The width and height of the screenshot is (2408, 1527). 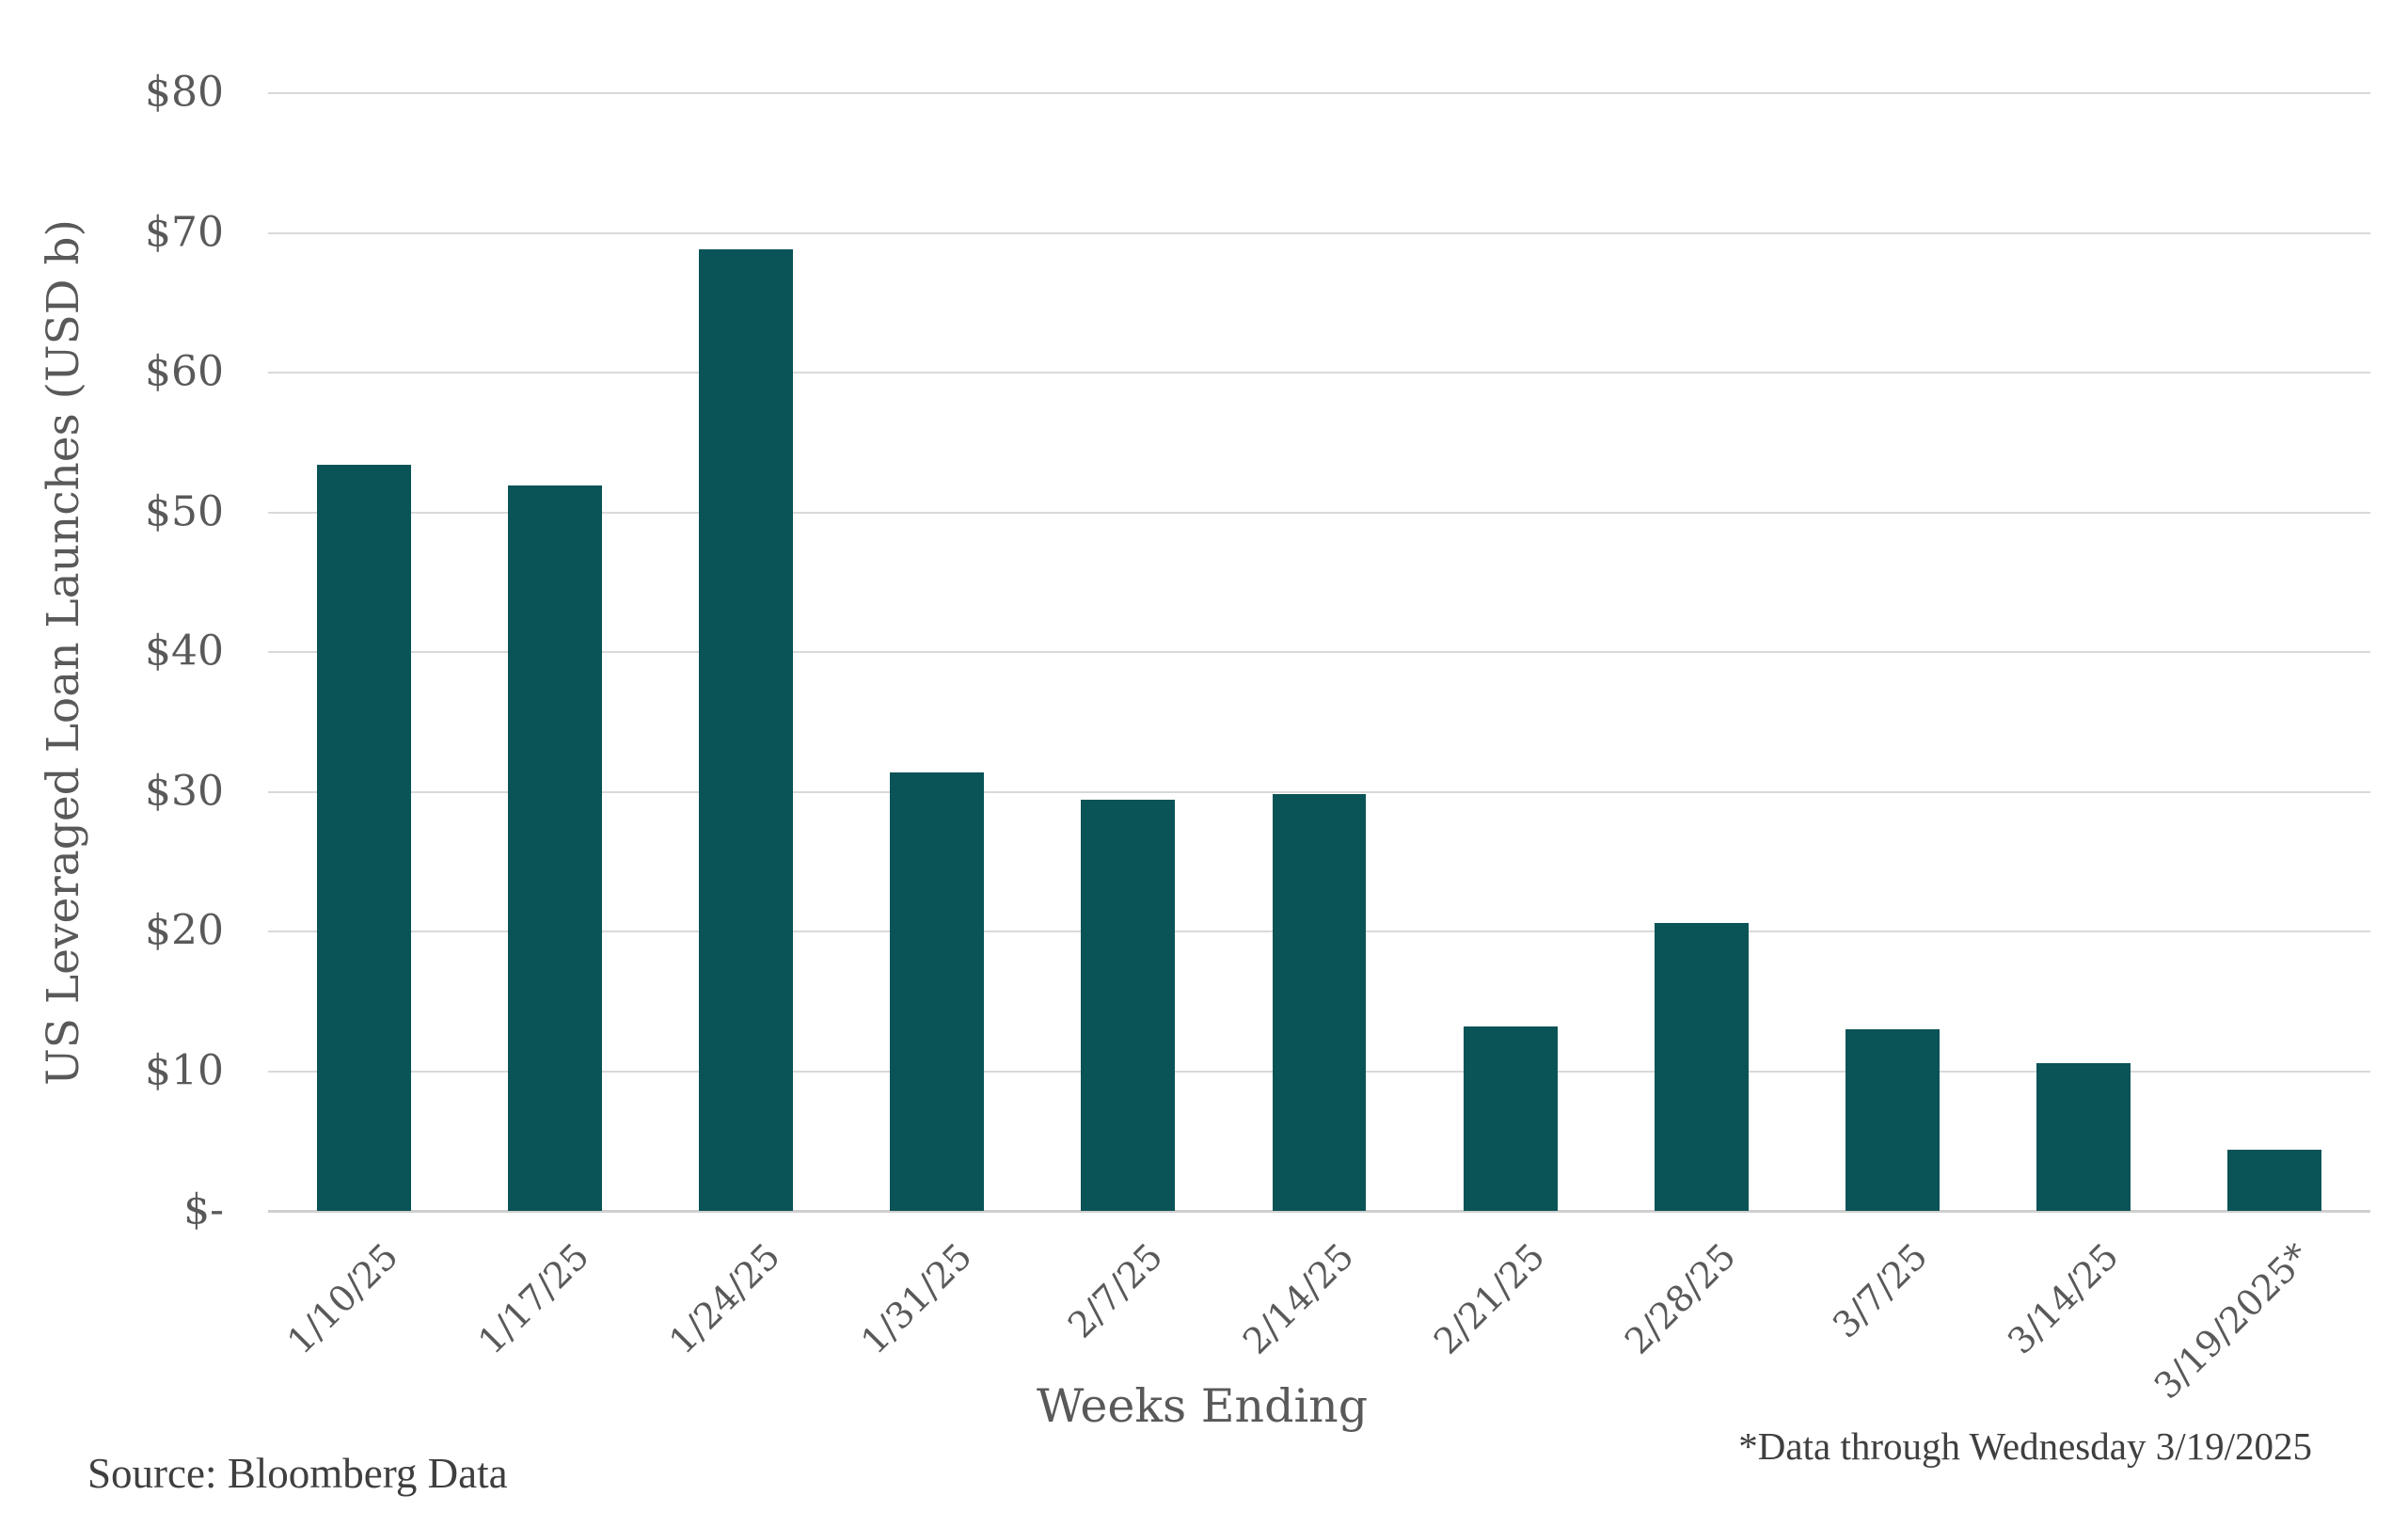 I want to click on y-axis-tick-label: $20, so click(x=185, y=930).